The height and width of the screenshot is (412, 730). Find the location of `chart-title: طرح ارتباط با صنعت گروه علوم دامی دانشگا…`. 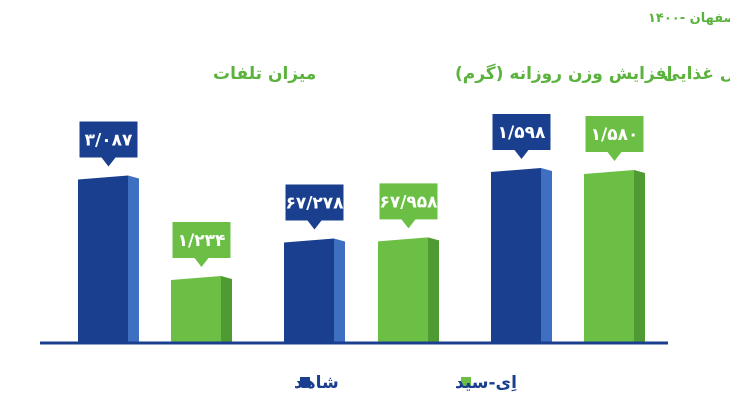

chart-title: طرح ارتباط با صنعت گروه علوم دامی دانشگا… is located at coordinates (689, 18).